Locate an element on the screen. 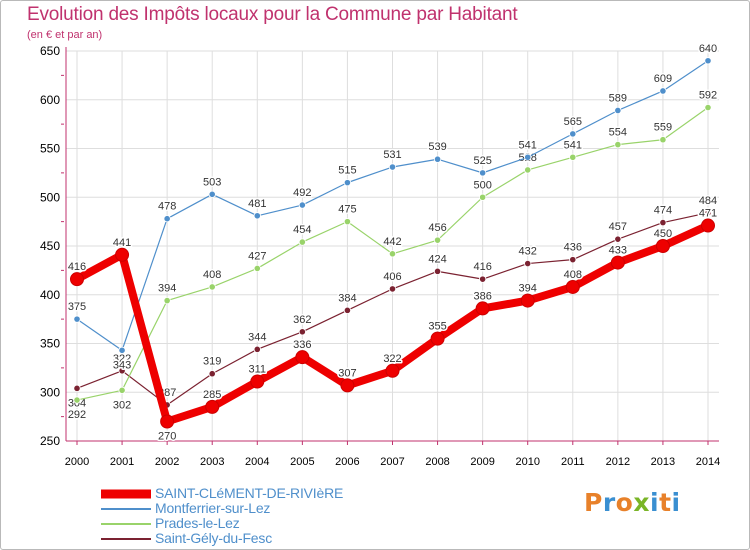 The image size is (750, 550). y-tick-label: 500 is located at coordinates (50, 197).